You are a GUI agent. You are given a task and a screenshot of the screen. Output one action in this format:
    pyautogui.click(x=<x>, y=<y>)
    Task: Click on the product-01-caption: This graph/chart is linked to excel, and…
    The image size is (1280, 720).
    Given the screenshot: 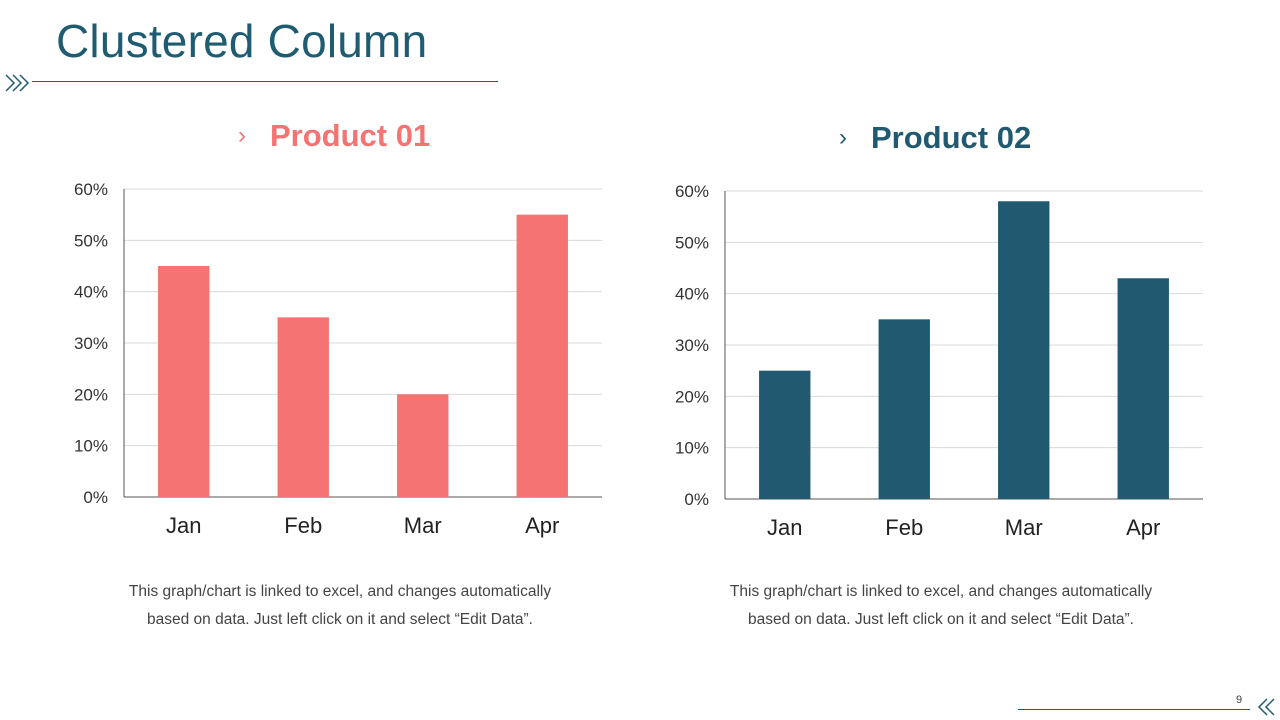 What is the action you would take?
    pyautogui.click(x=340, y=606)
    